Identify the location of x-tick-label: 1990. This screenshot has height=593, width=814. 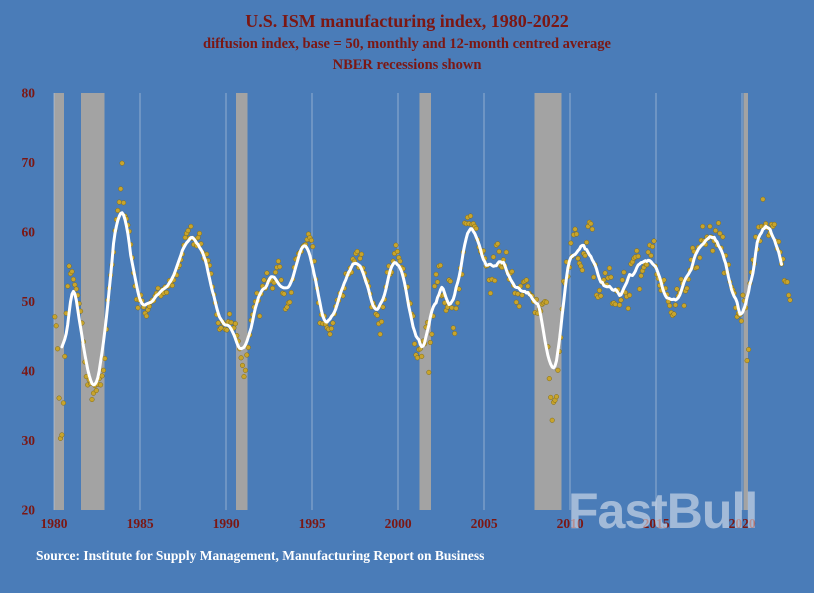
(226, 523).